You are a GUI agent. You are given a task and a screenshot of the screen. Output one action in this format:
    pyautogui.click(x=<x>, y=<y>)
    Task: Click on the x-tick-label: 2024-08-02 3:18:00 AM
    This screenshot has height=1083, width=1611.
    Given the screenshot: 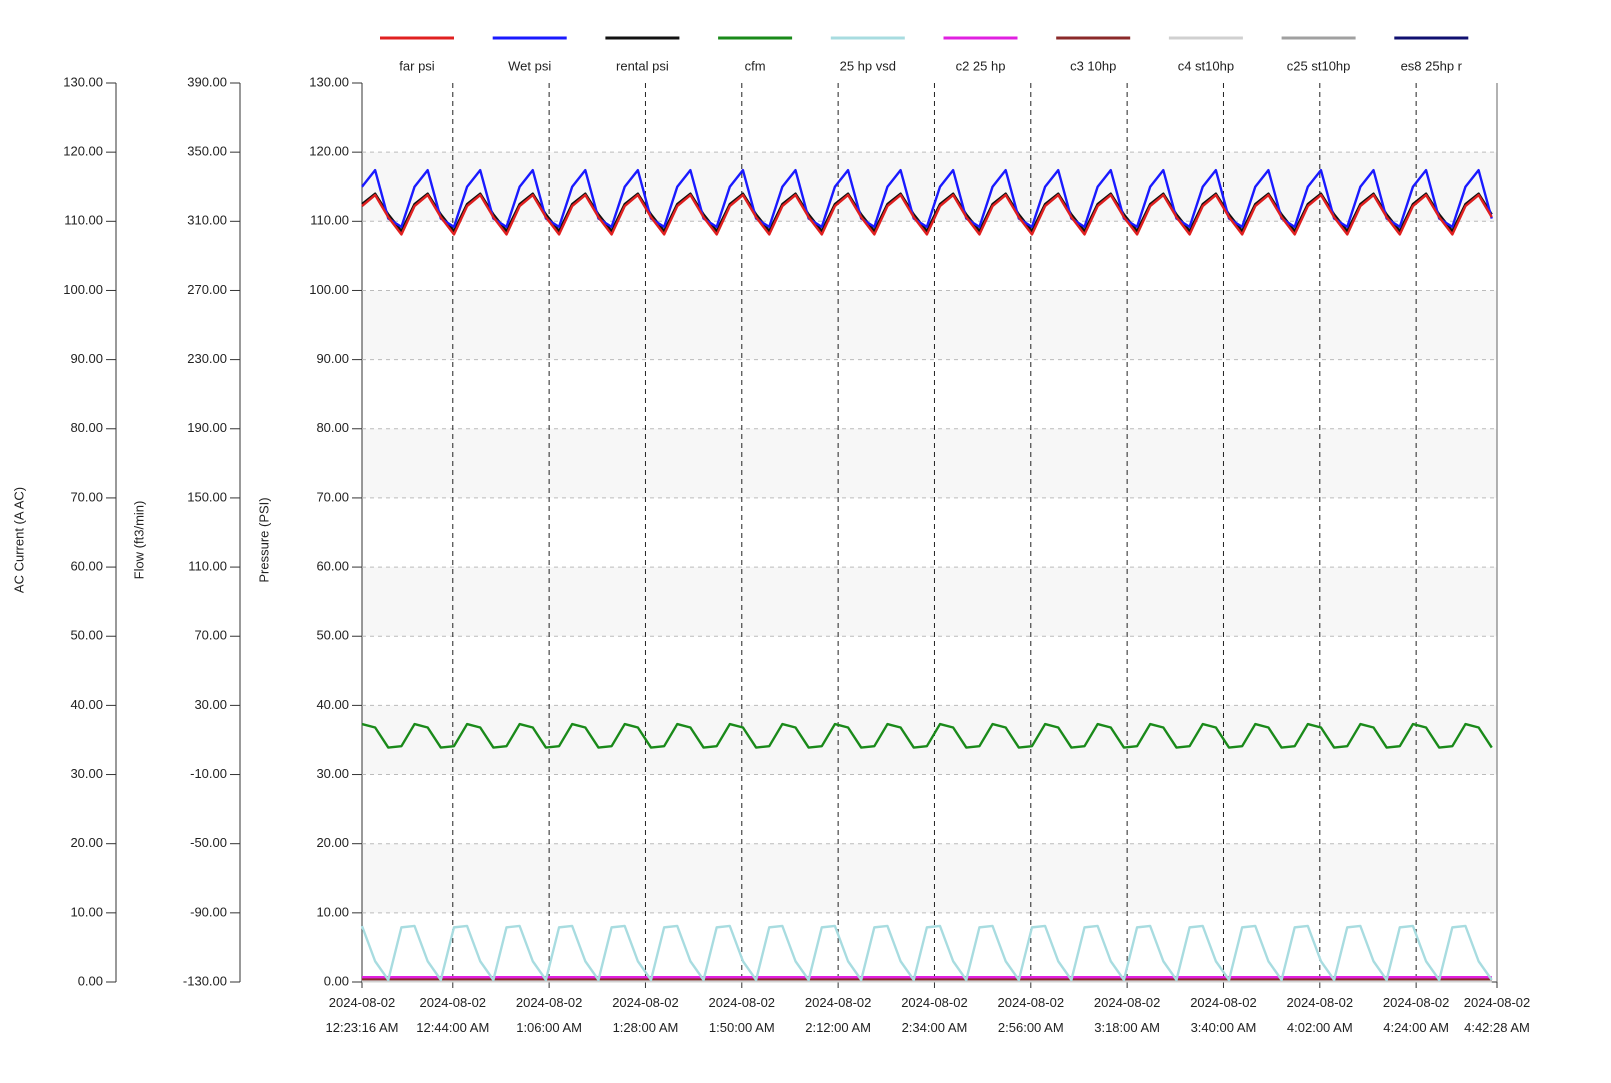 What is the action you would take?
    pyautogui.click(x=1127, y=1015)
    